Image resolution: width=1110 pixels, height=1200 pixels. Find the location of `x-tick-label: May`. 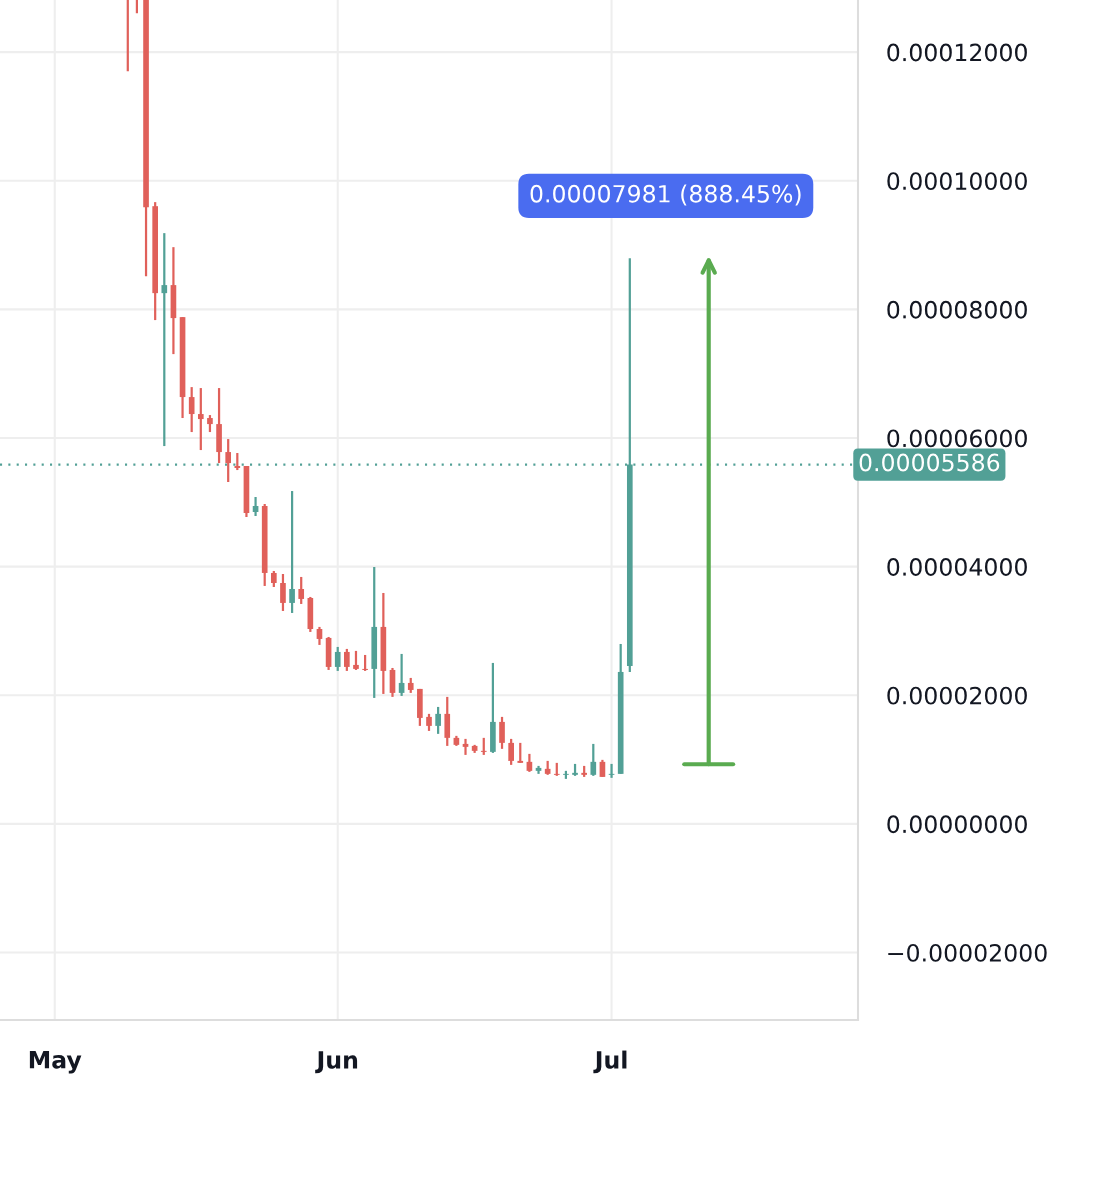

x-tick-label: May is located at coordinates (55, 1062).